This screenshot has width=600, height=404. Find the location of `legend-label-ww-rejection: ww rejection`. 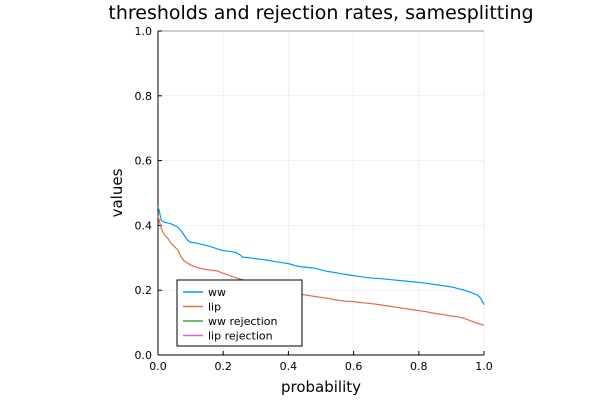

legend-label-ww-rejection: ww rejection is located at coordinates (243, 321).